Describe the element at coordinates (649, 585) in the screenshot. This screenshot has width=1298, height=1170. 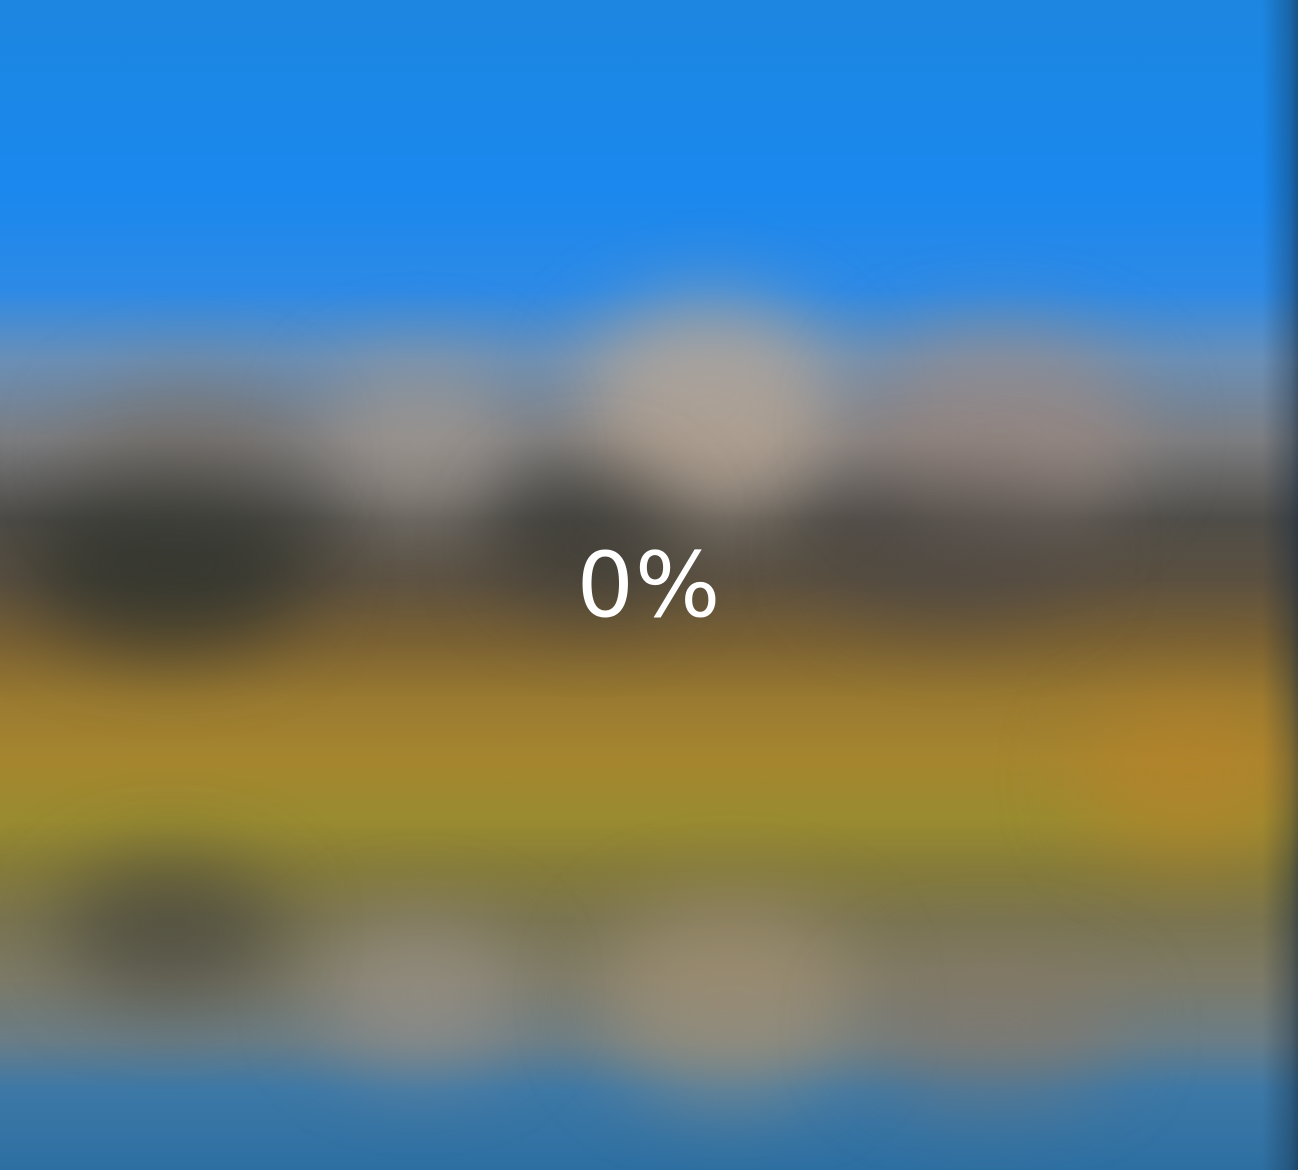
I see `loading-progress-text: 0%` at that location.